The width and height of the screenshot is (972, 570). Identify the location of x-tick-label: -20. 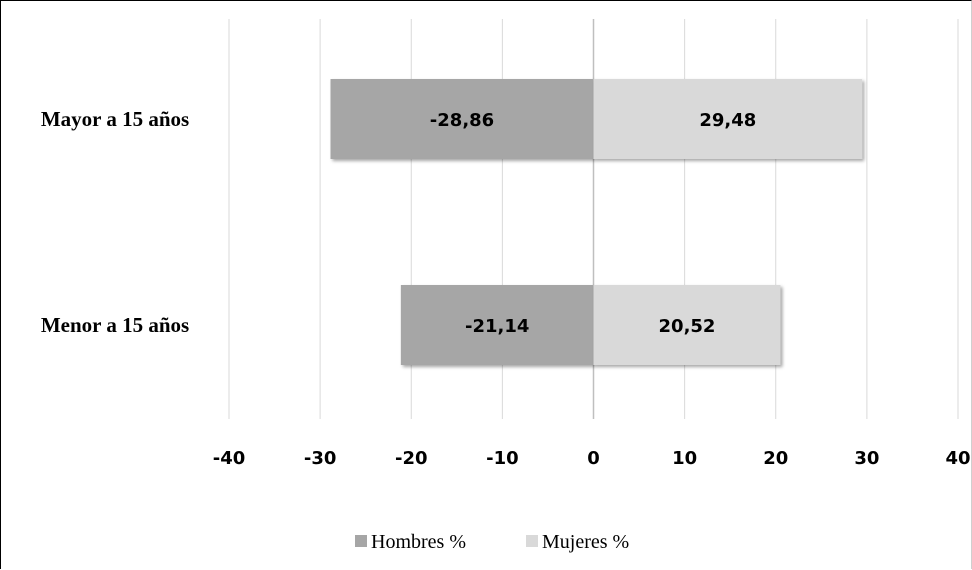
(411, 458).